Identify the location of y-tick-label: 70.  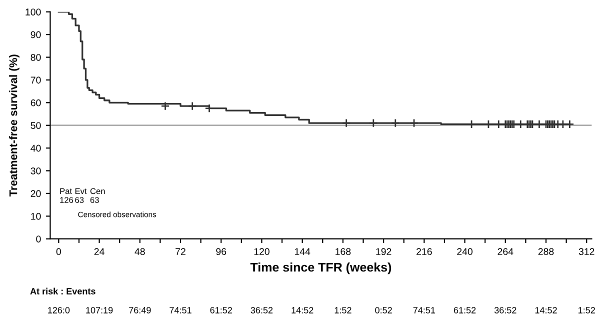
(35, 80).